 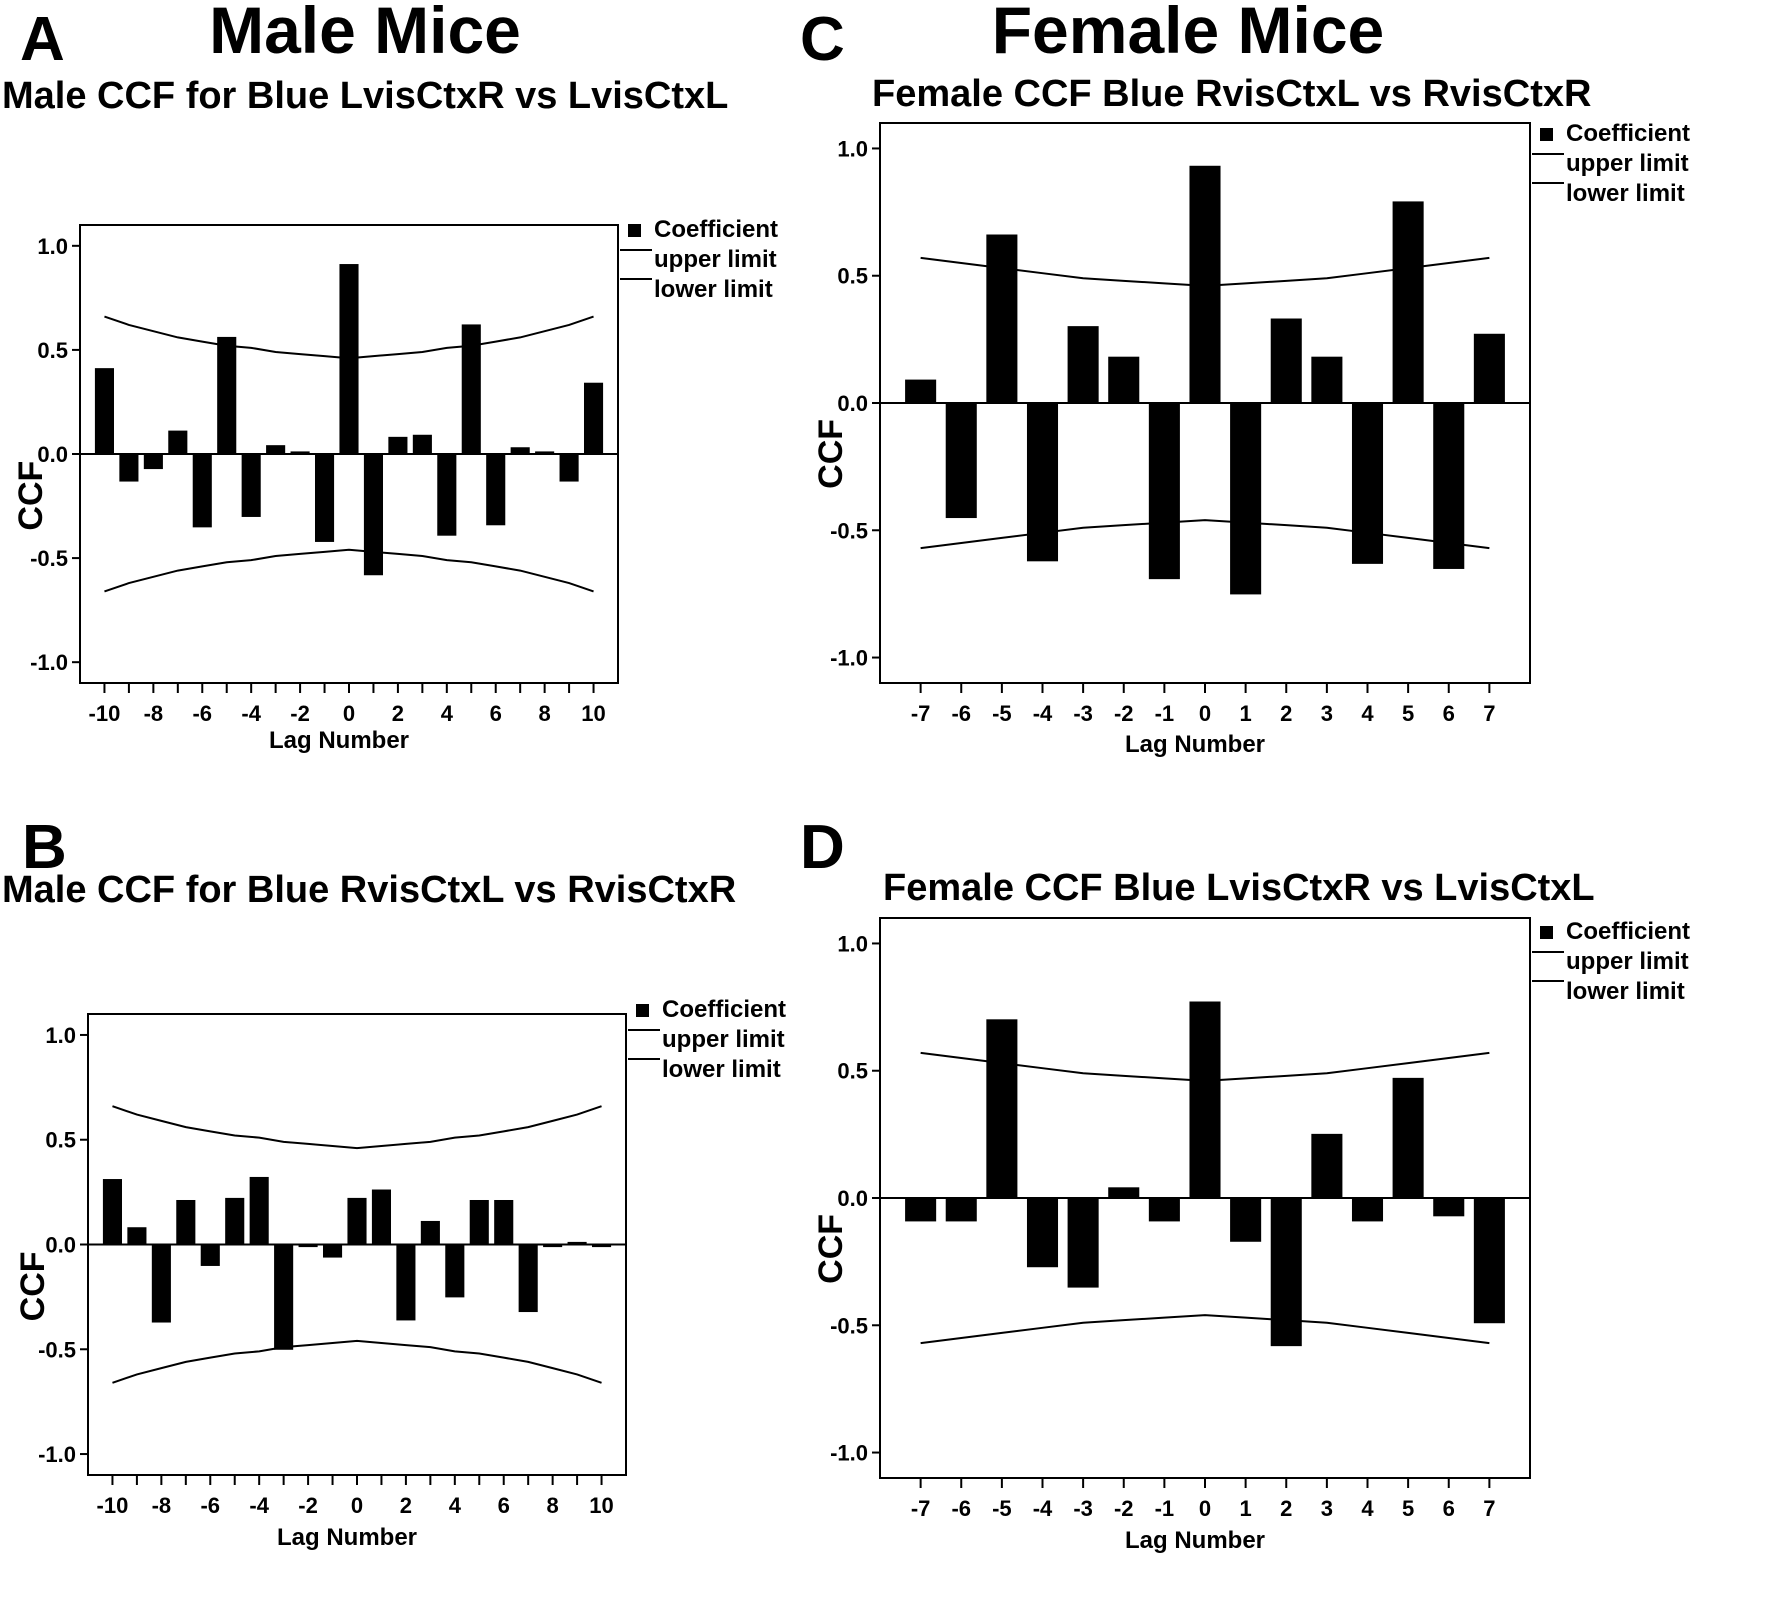 I want to click on x-axis-label: Lag Number, so click(x=347, y=1537).